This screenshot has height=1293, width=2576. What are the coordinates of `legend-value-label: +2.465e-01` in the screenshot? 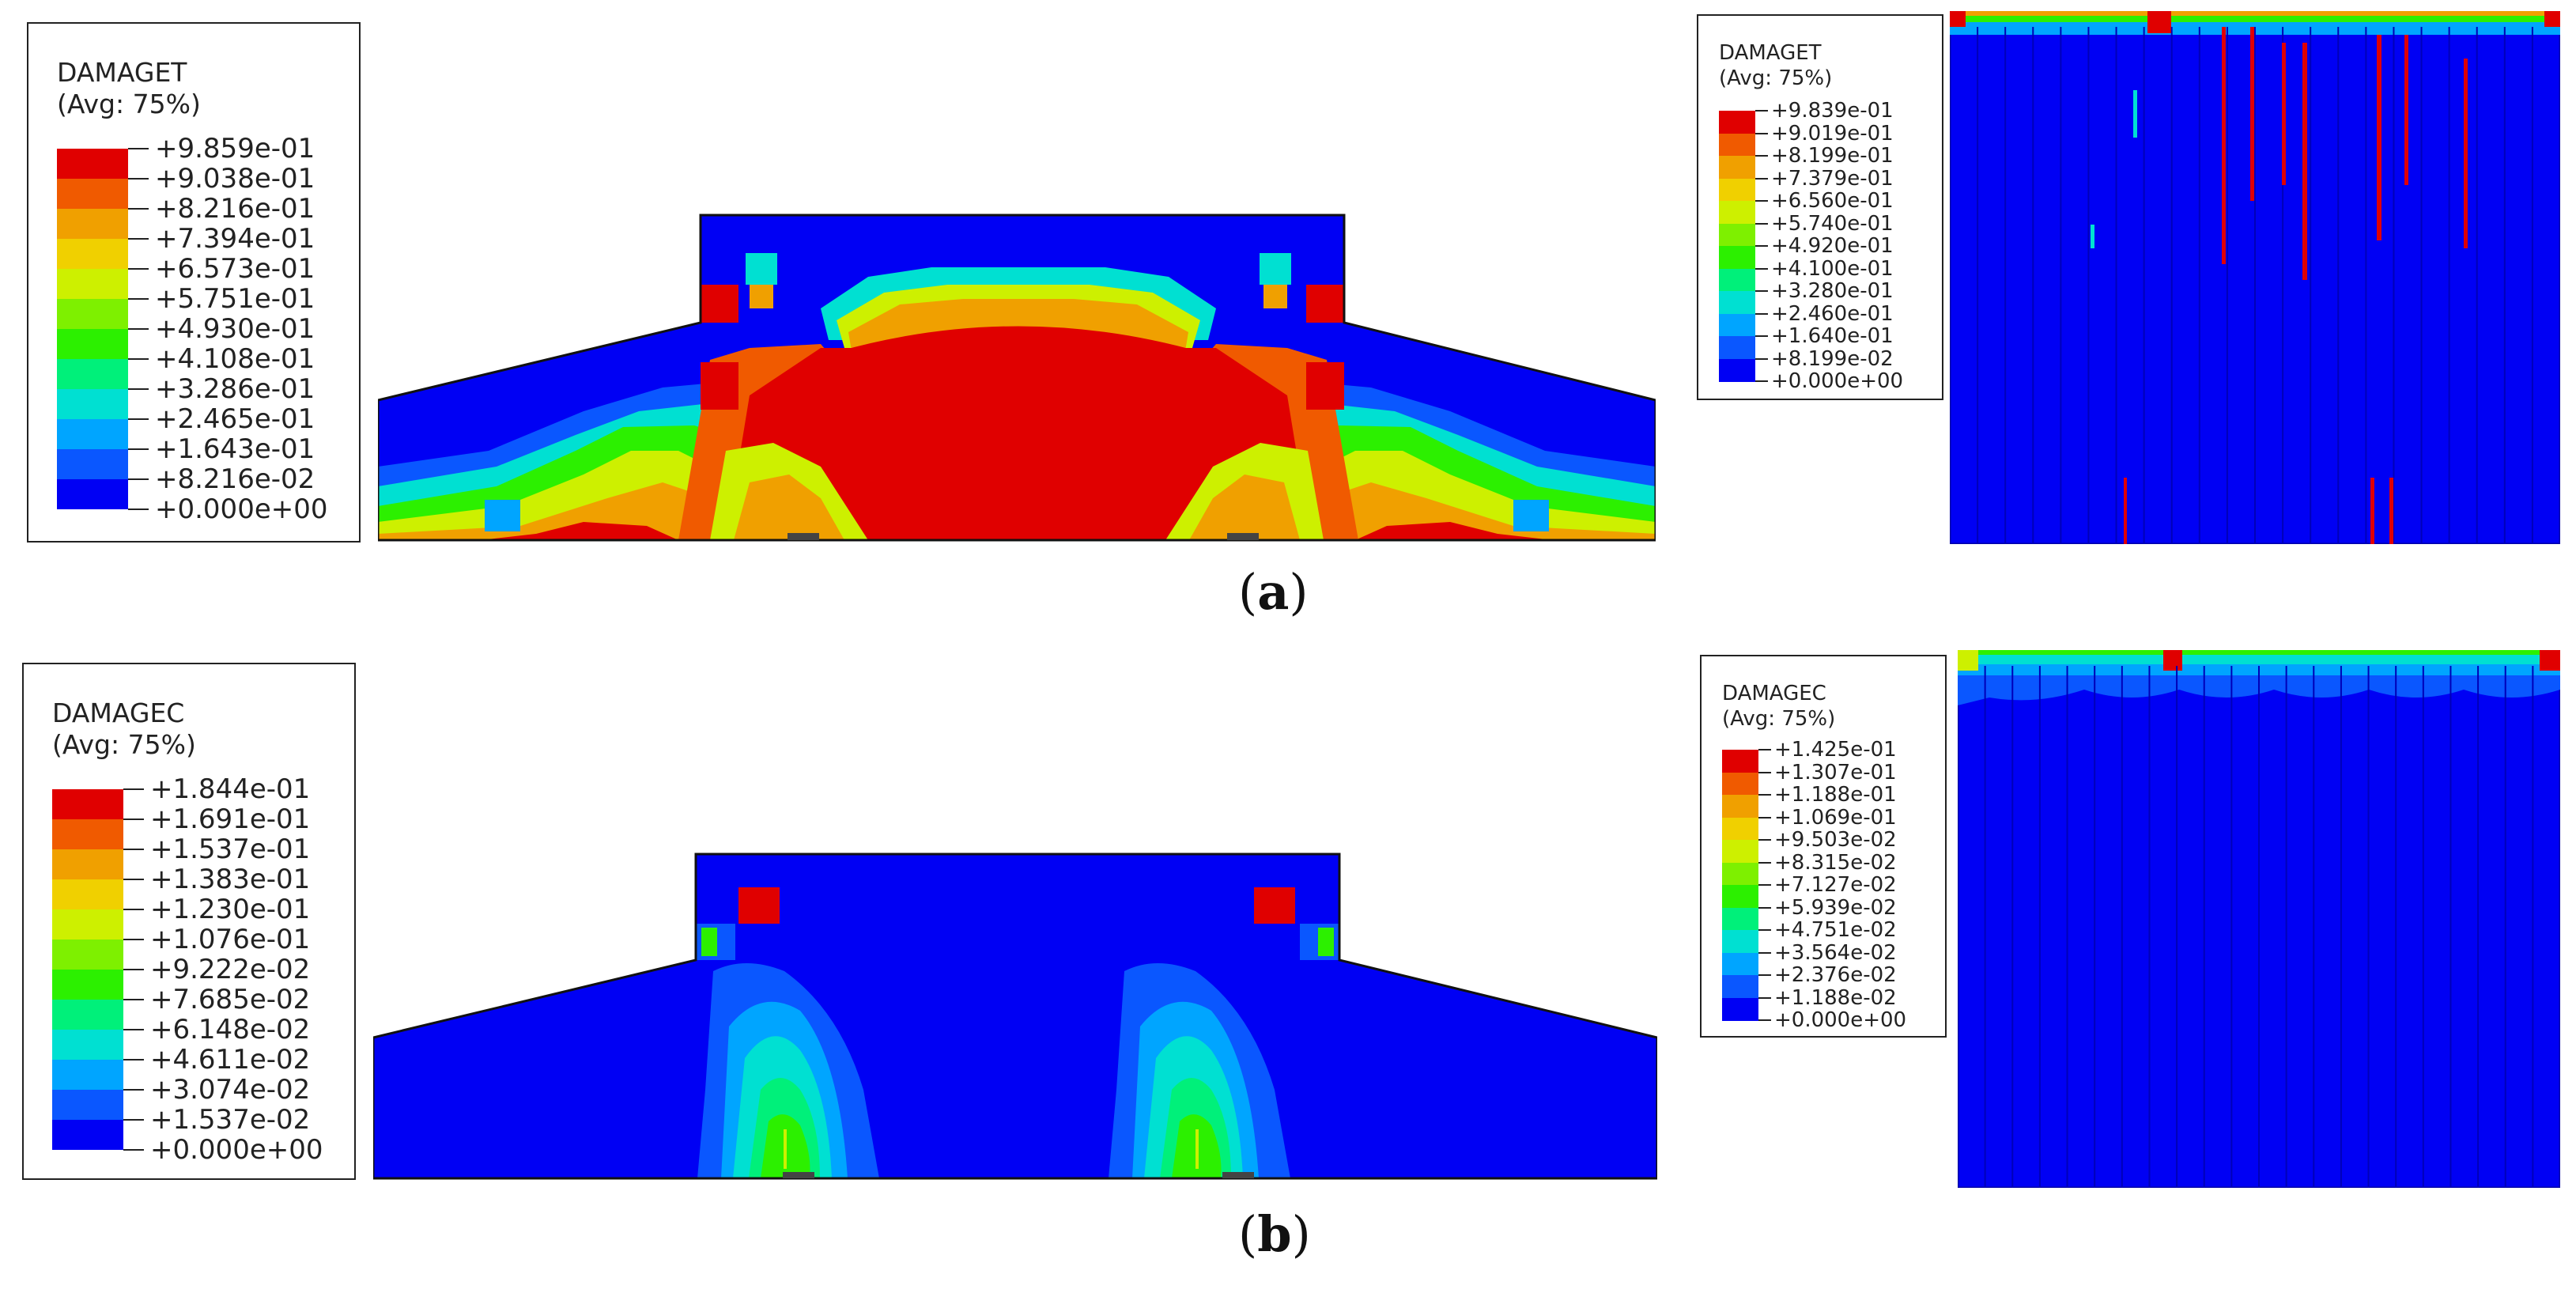 It's located at (235, 419).